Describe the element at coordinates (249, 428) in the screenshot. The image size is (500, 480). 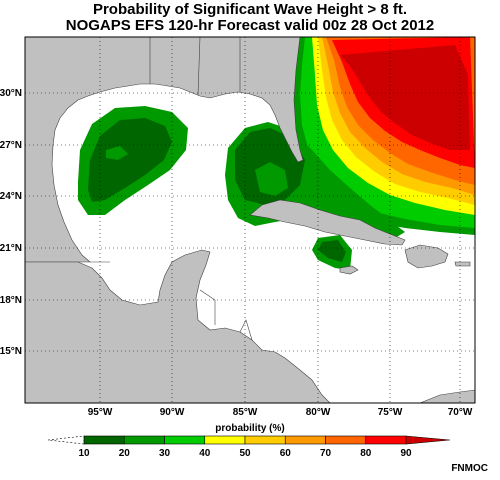
I see `legend-title: probability (%)` at that location.